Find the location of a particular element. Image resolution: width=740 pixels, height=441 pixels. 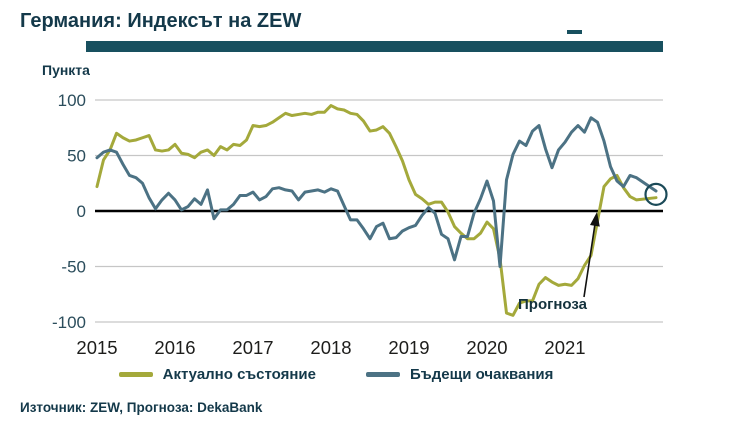

x-tick-label: 2019 is located at coordinates (408, 347).